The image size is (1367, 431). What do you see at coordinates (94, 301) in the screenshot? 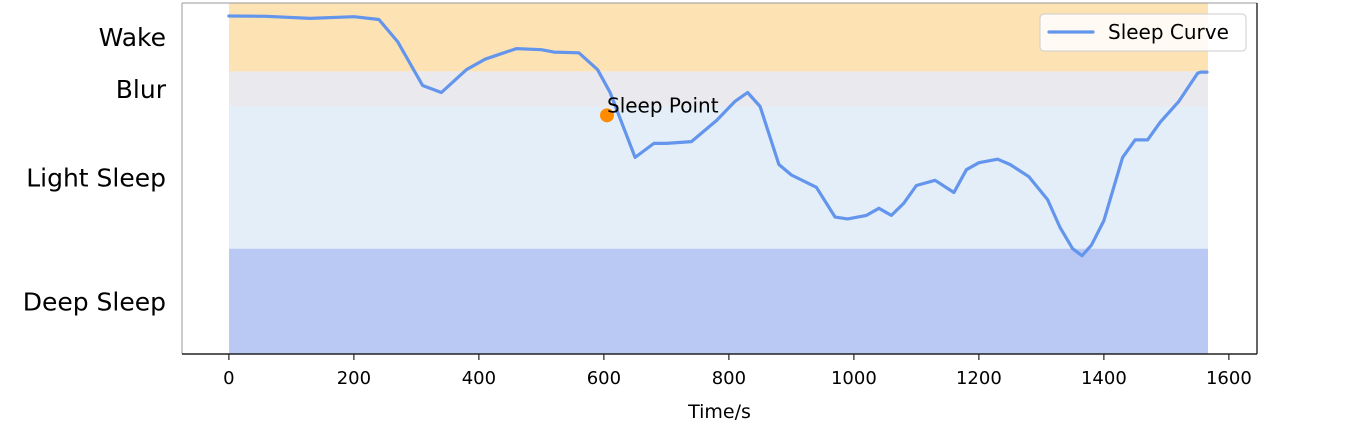
I see `band-label-deep-sleep: Deep Sleep` at bounding box center [94, 301].